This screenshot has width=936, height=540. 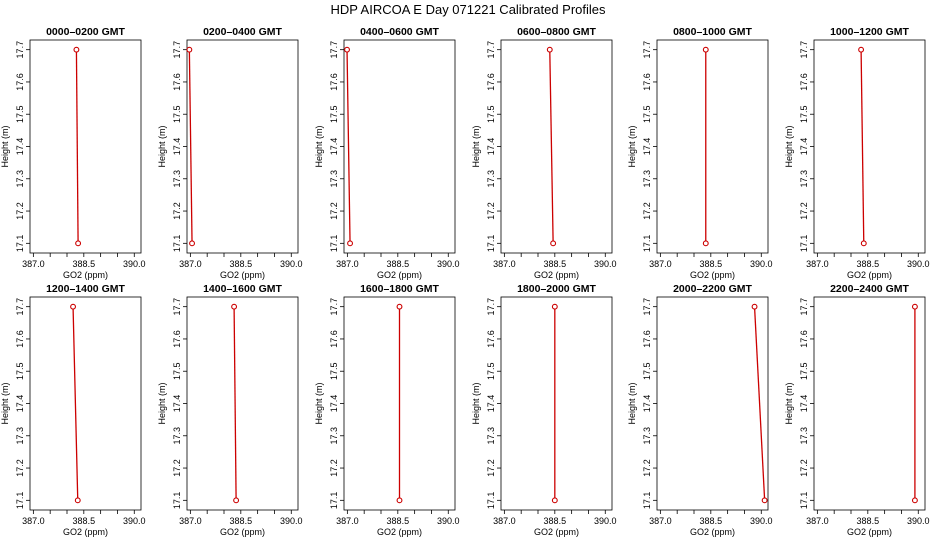 I want to click on panel-title: 1000–1200 GMT, so click(x=869, y=32).